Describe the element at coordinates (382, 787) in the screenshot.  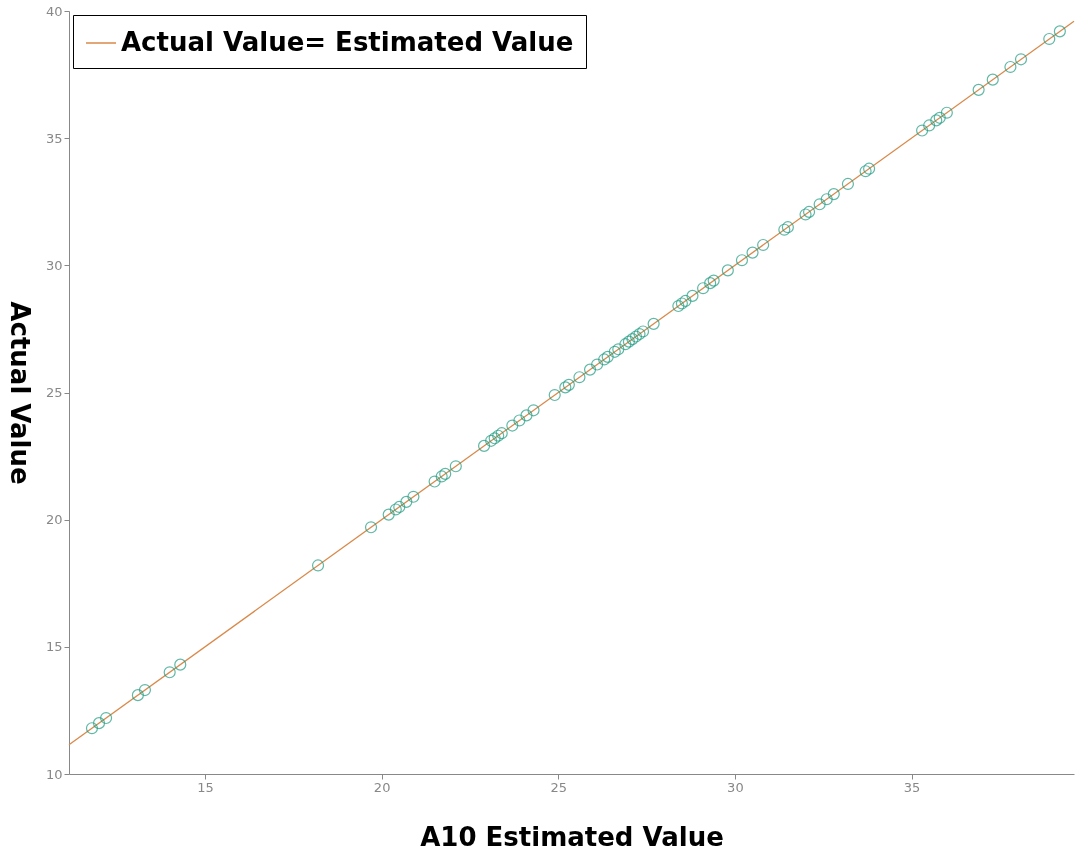
I see `x-tick-label: 20` at that location.